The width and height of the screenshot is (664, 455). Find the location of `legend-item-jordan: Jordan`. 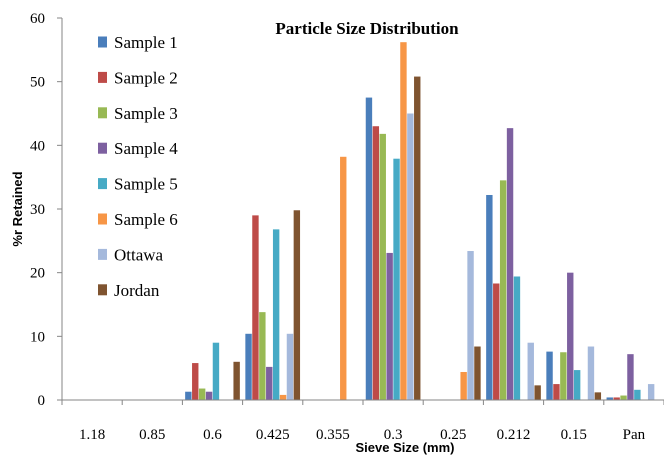

legend-item-jordan: Jordan is located at coordinates (129, 290).